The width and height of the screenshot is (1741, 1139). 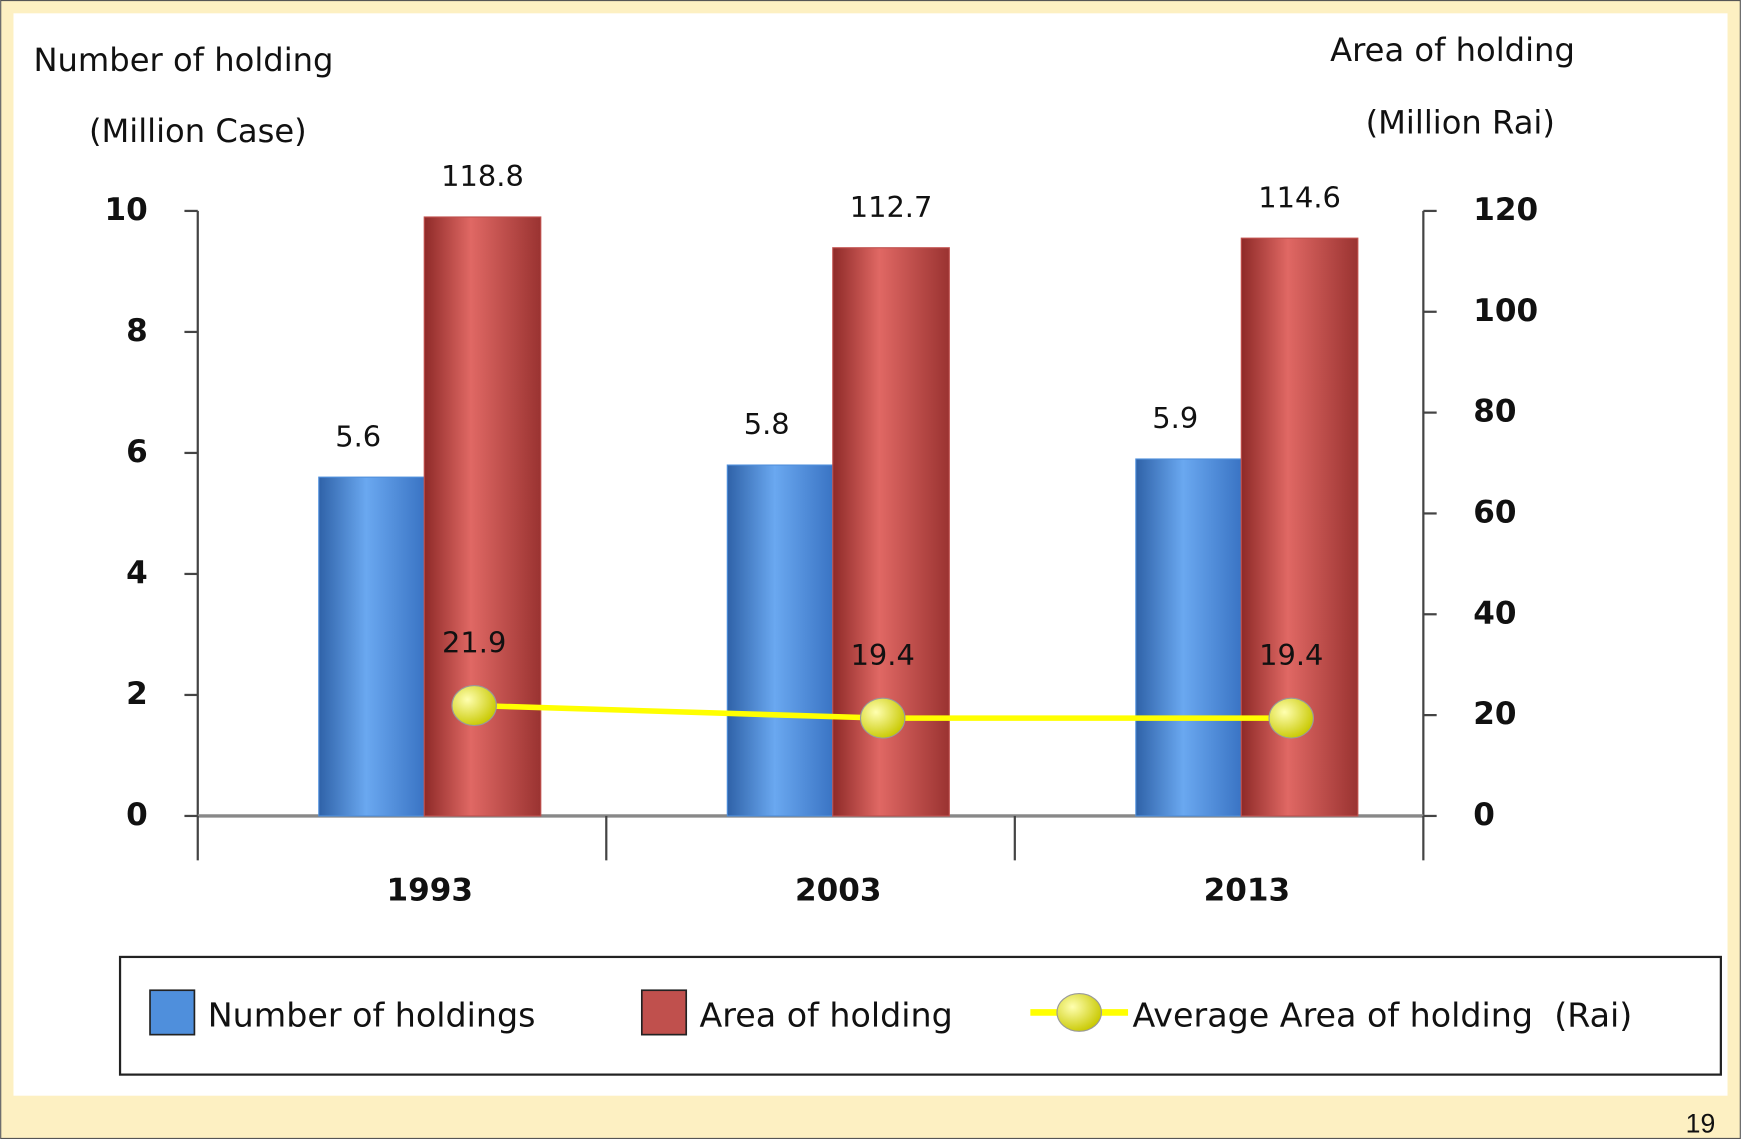 I want to click on y2-tick-label: 120, so click(x=1505, y=210).